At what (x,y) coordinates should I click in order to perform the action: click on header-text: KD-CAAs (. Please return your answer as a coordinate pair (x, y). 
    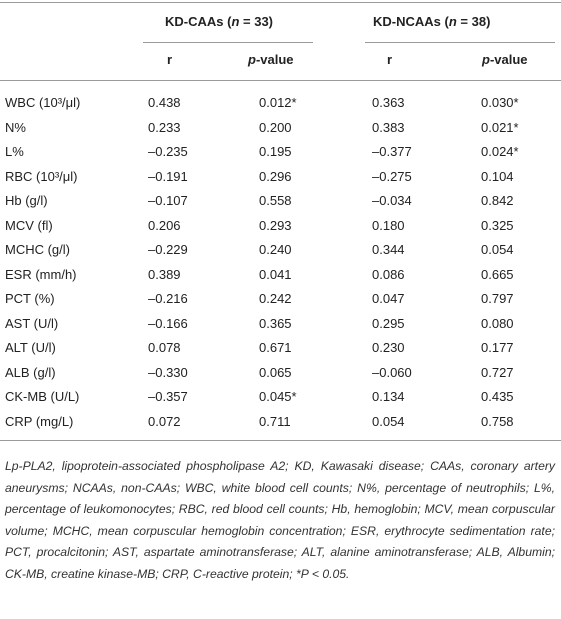
    Looking at the image, I should click on (198, 21).